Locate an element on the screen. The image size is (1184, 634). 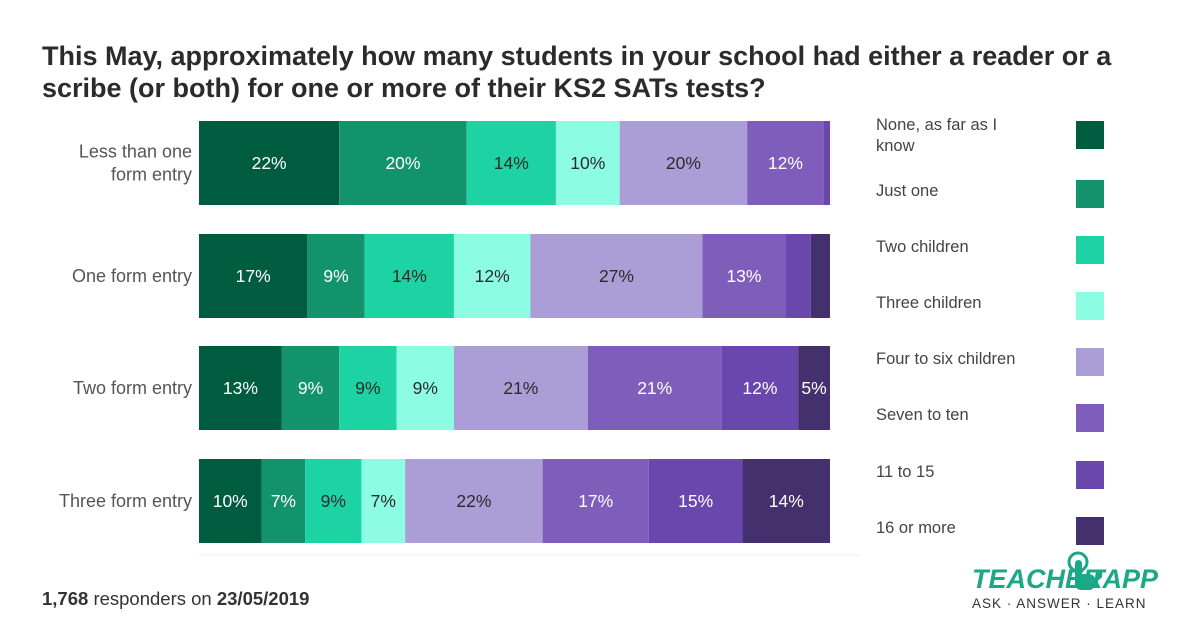
data-label: 5% is located at coordinates (813, 388).